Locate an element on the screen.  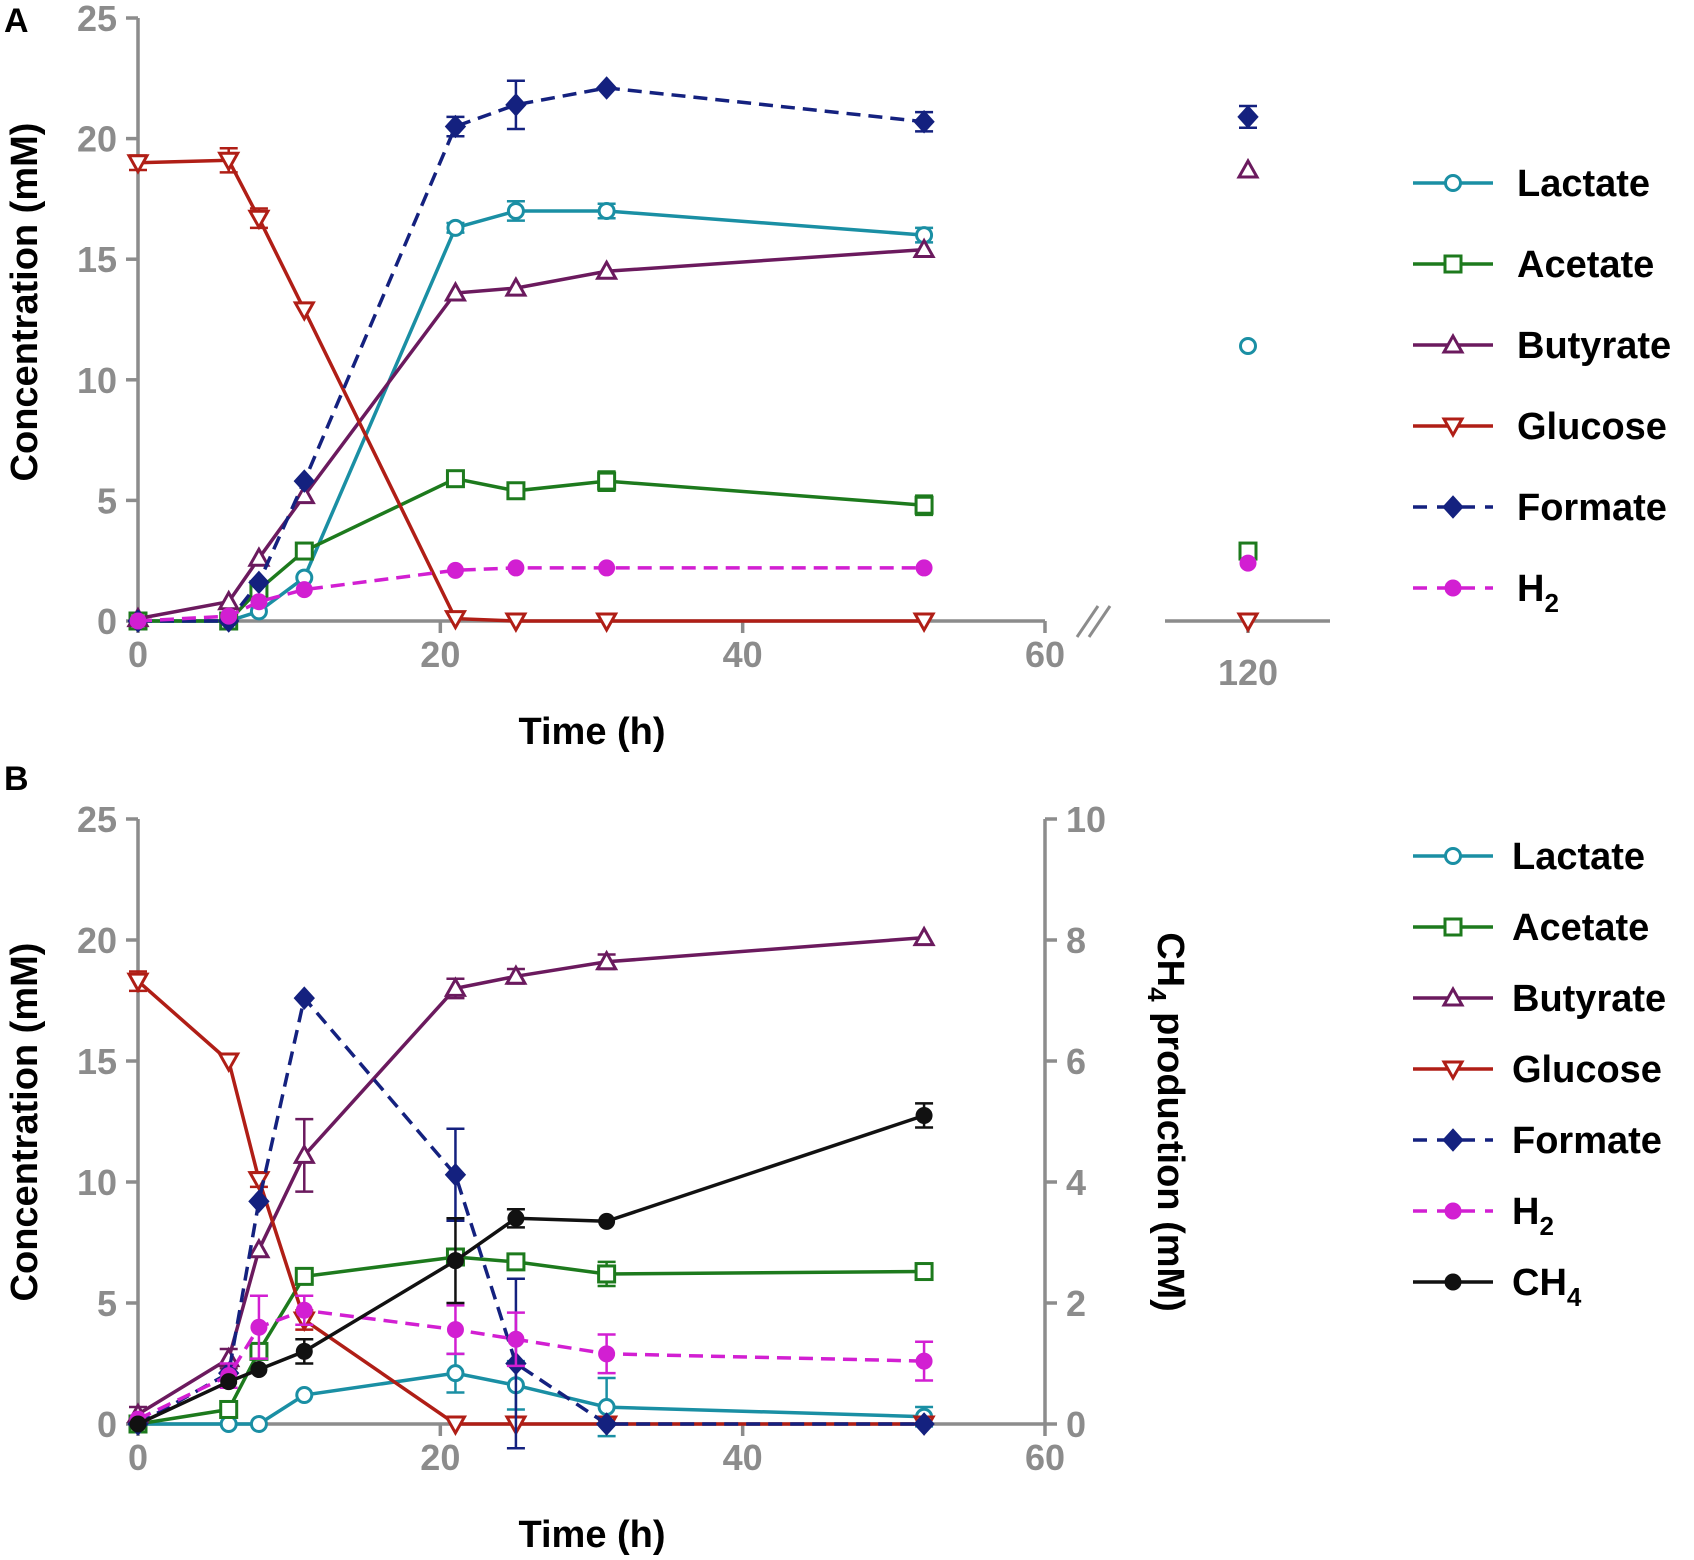
panel-a-x-ticks: 0 20 40 60 120 is located at coordinates (703, 657).